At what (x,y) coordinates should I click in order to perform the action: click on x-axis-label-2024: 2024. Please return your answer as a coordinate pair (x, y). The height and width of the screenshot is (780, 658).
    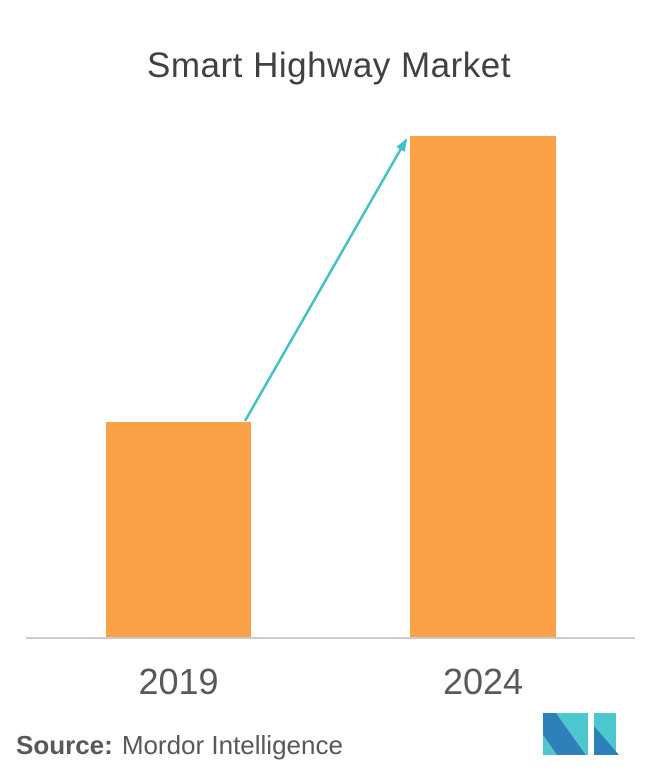
    Looking at the image, I should click on (483, 681).